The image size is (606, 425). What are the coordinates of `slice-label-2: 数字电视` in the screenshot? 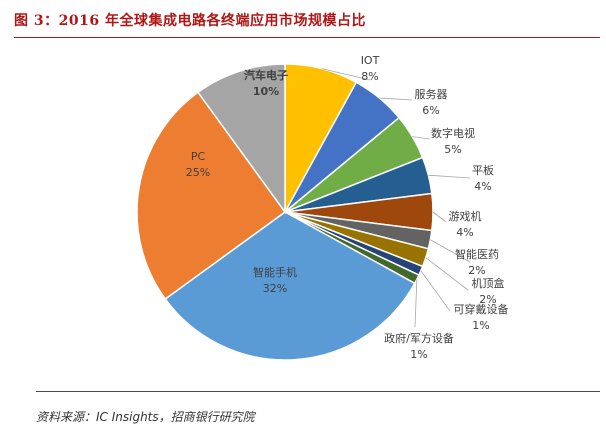 It's located at (453, 133).